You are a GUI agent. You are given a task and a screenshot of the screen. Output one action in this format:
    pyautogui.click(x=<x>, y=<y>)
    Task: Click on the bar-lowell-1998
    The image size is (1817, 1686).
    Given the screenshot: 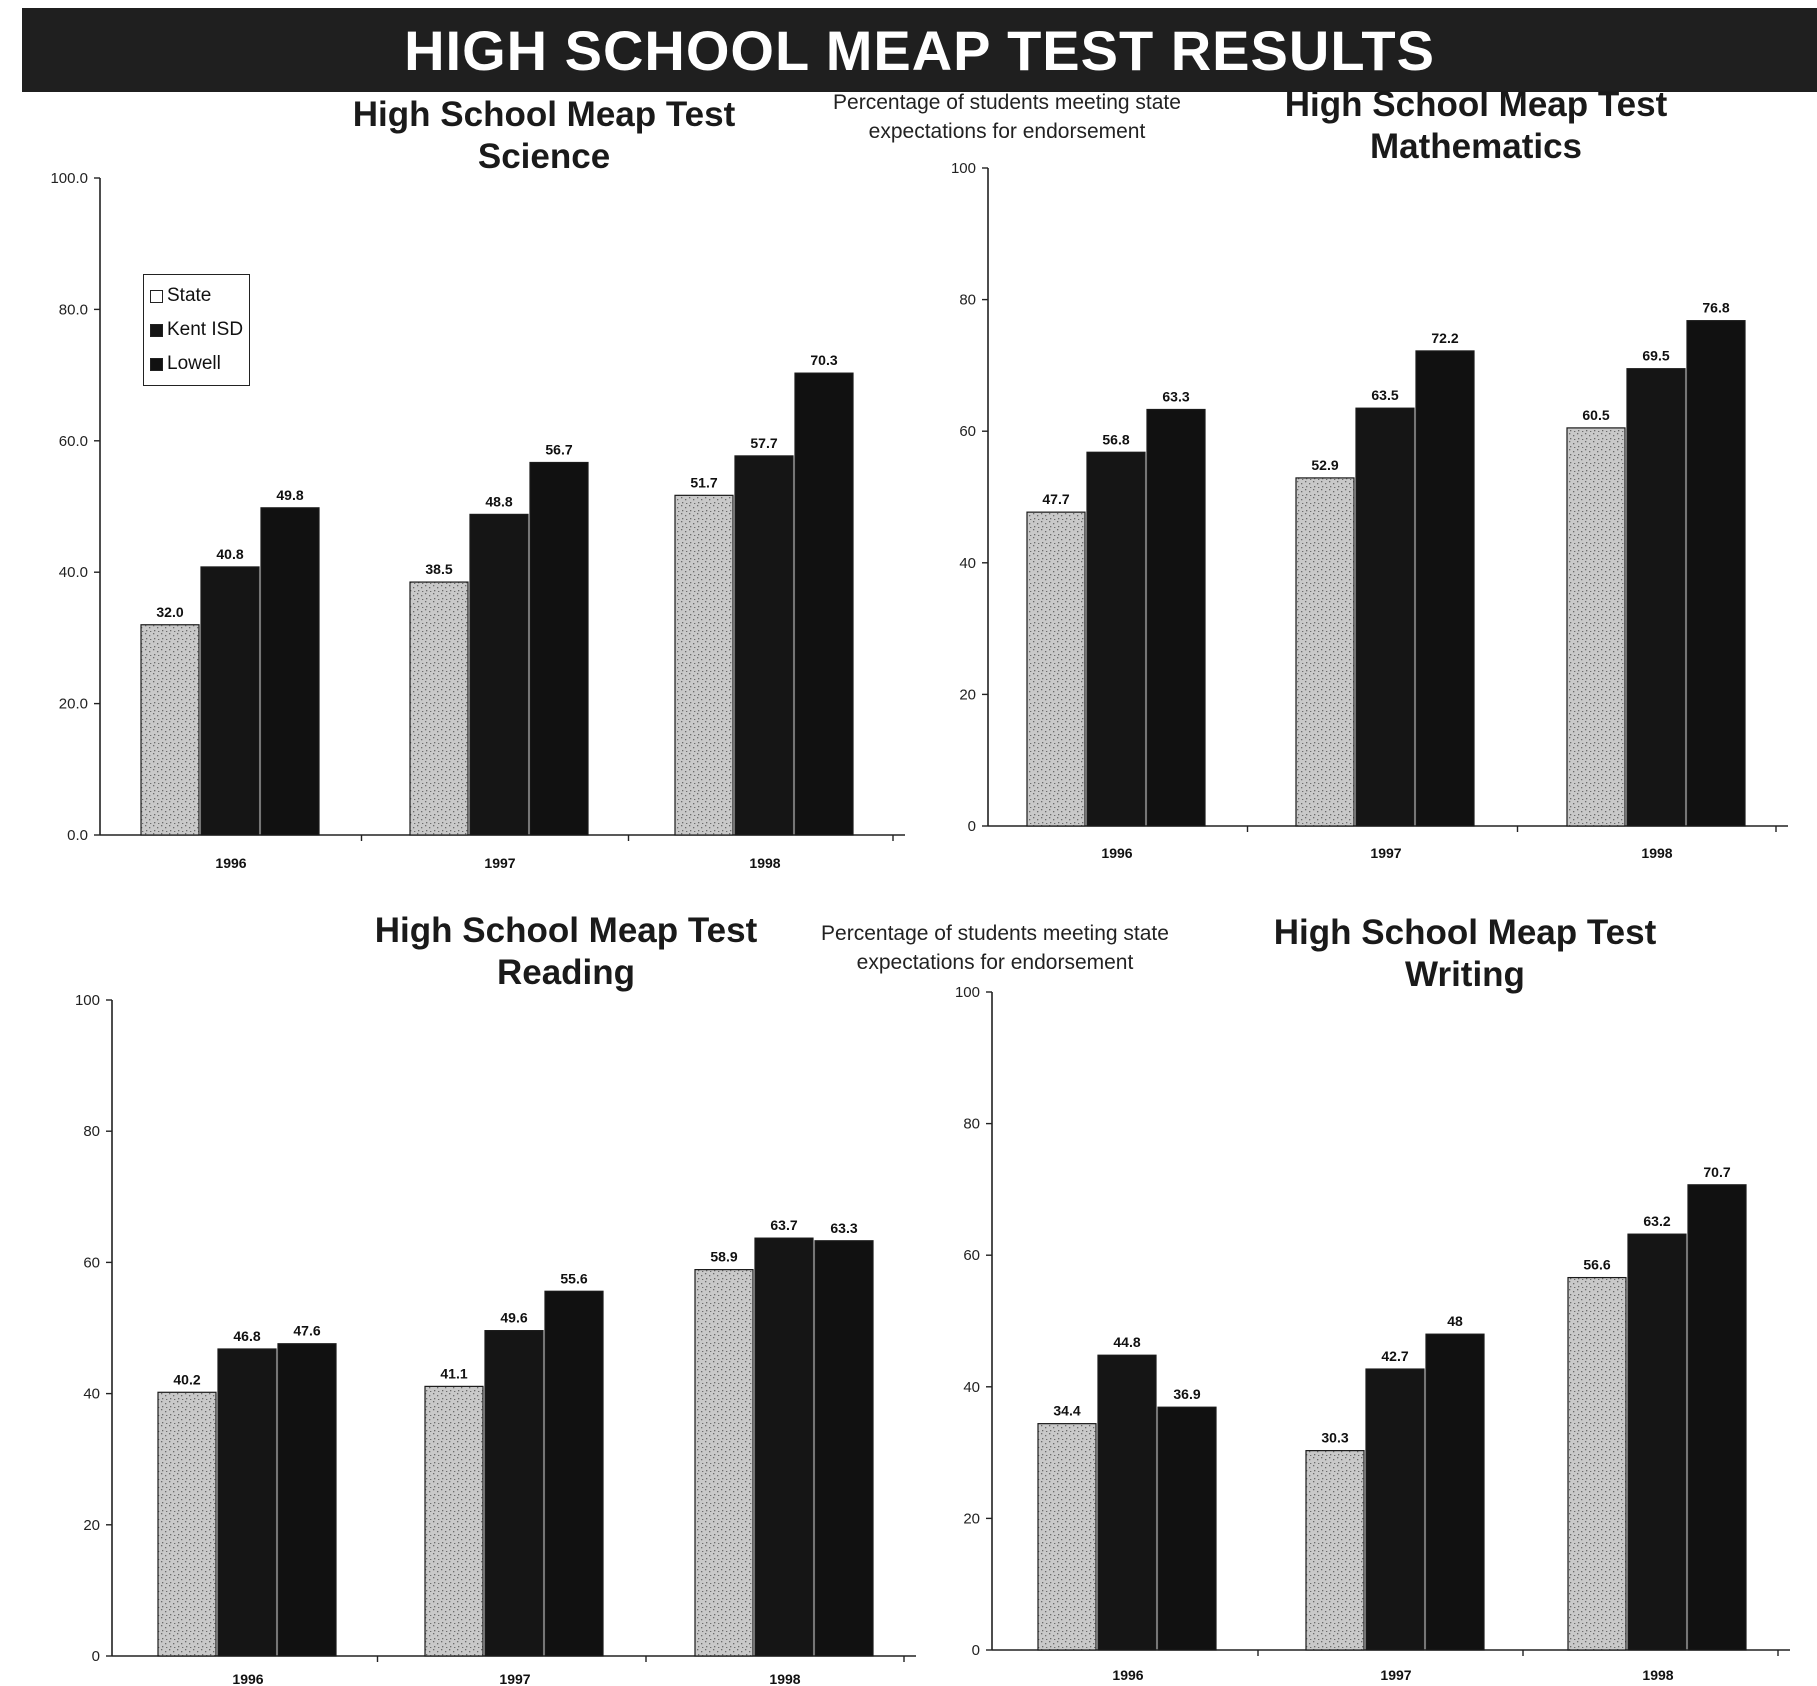 What is the action you would take?
    pyautogui.click(x=824, y=604)
    